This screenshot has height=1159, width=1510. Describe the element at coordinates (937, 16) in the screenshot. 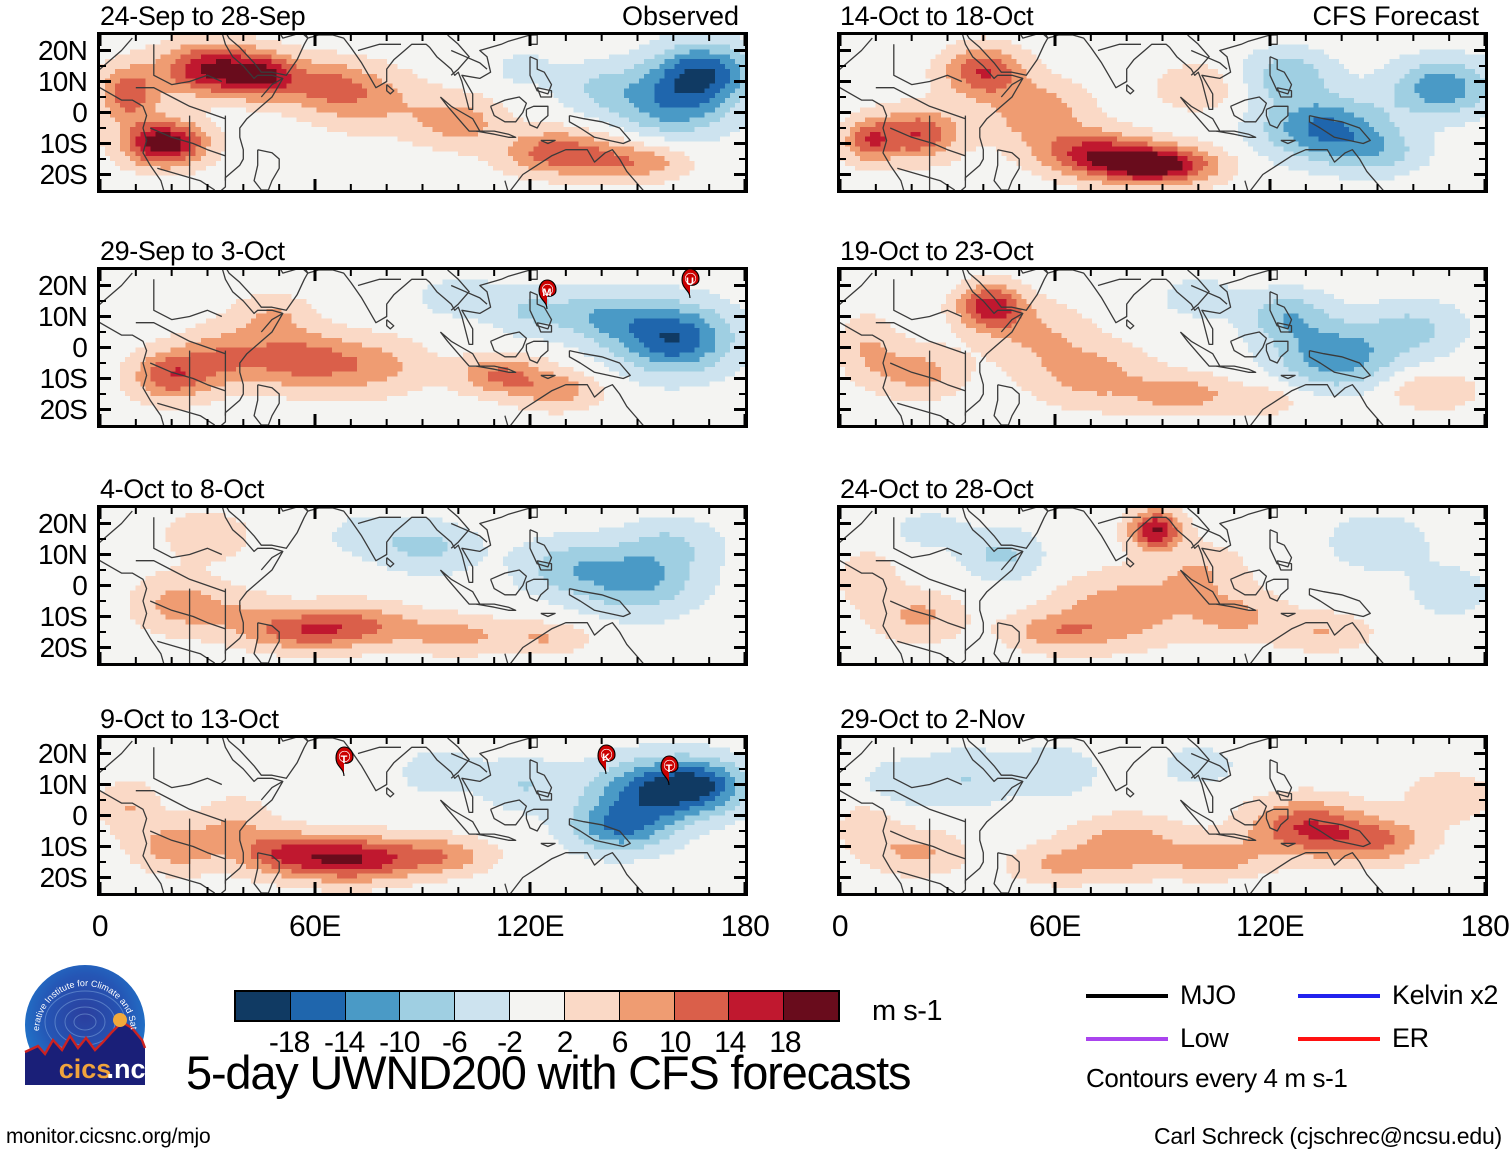

I see `panel-title-4: 14-Oct to 18-Oct` at that location.